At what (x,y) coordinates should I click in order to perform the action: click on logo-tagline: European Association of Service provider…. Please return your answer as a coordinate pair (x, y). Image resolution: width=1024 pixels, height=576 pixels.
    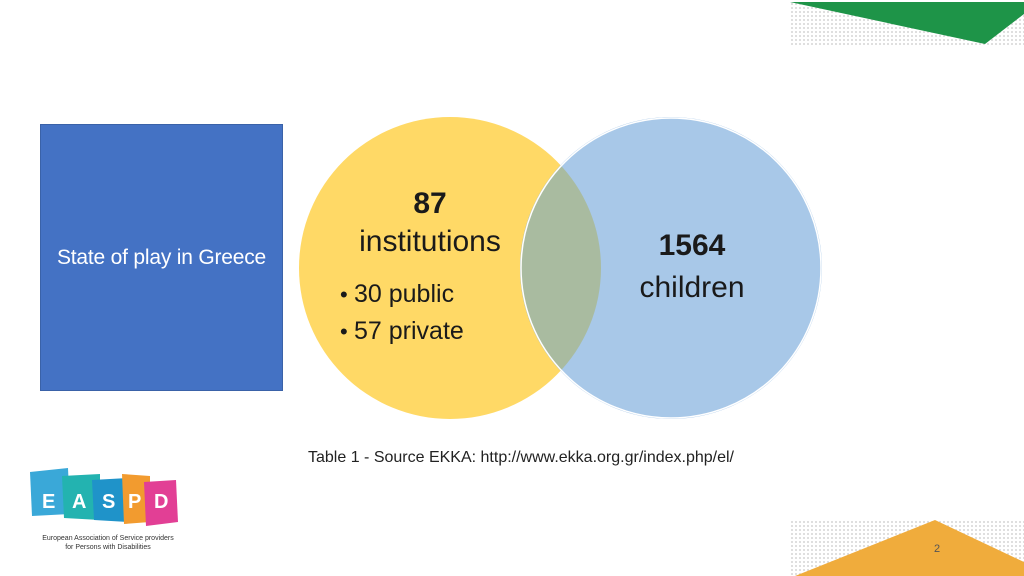
    Looking at the image, I should click on (108, 543).